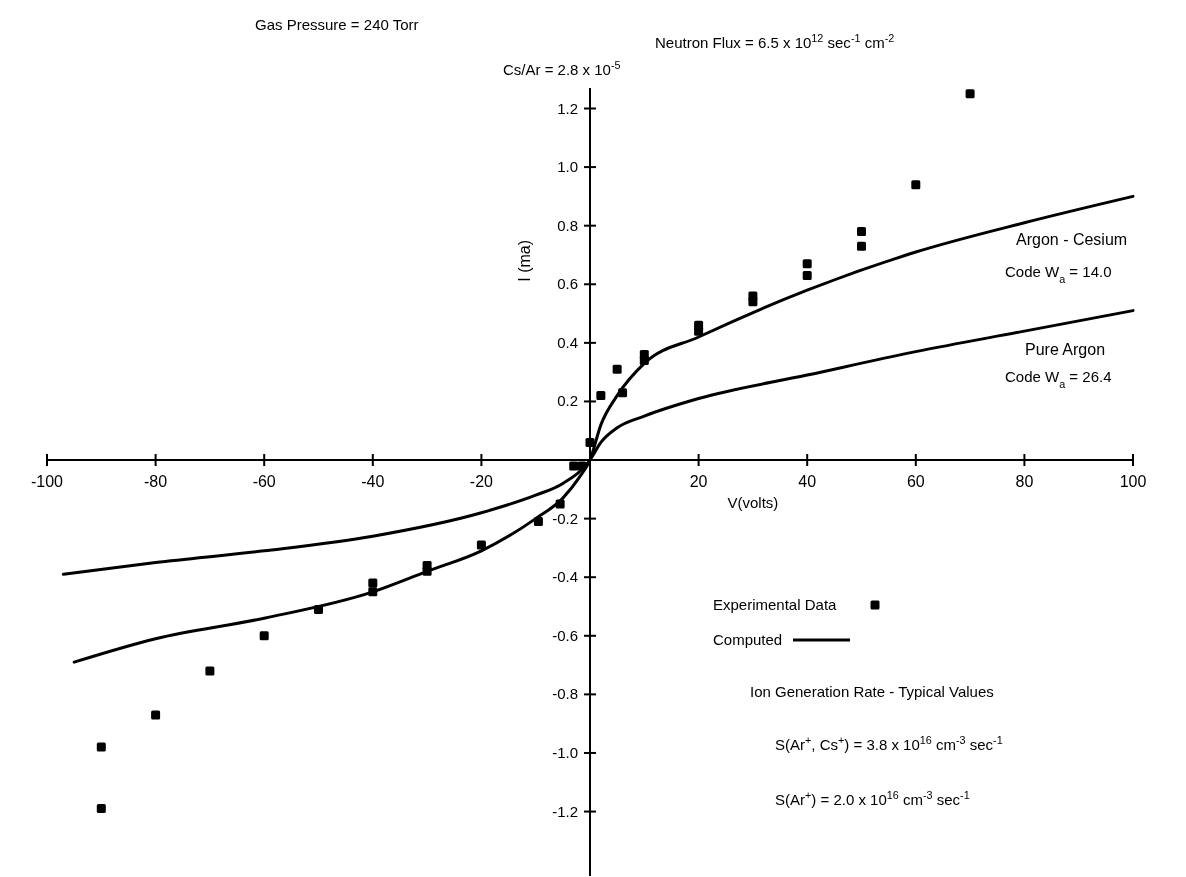 The width and height of the screenshot is (1186, 877). Describe the element at coordinates (915, 482) in the screenshot. I see `x-tick-label: 60` at that location.